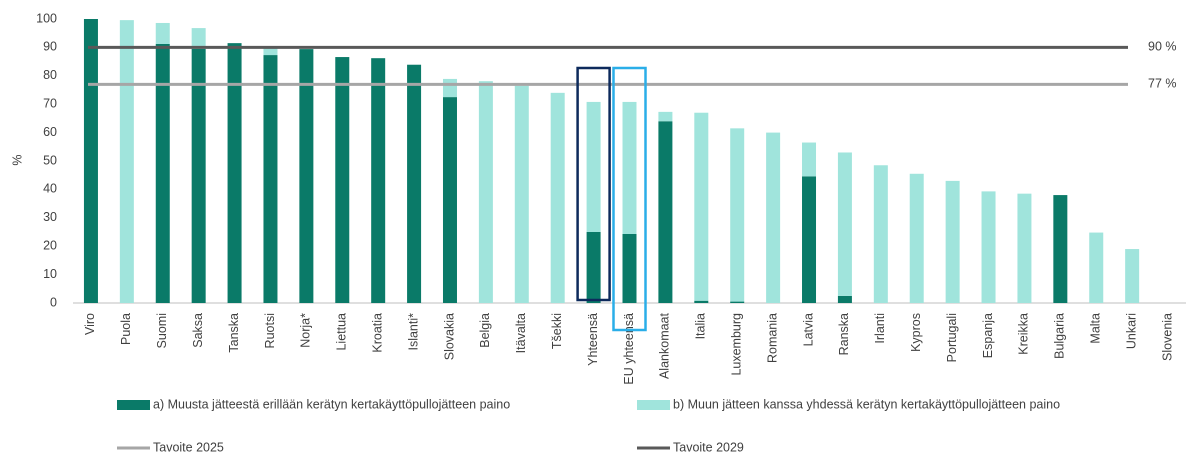 Image resolution: width=1187 pixels, height=455 pixels. Describe the element at coordinates (90, 324) in the screenshot. I see `x-tick-label: Viro` at that location.